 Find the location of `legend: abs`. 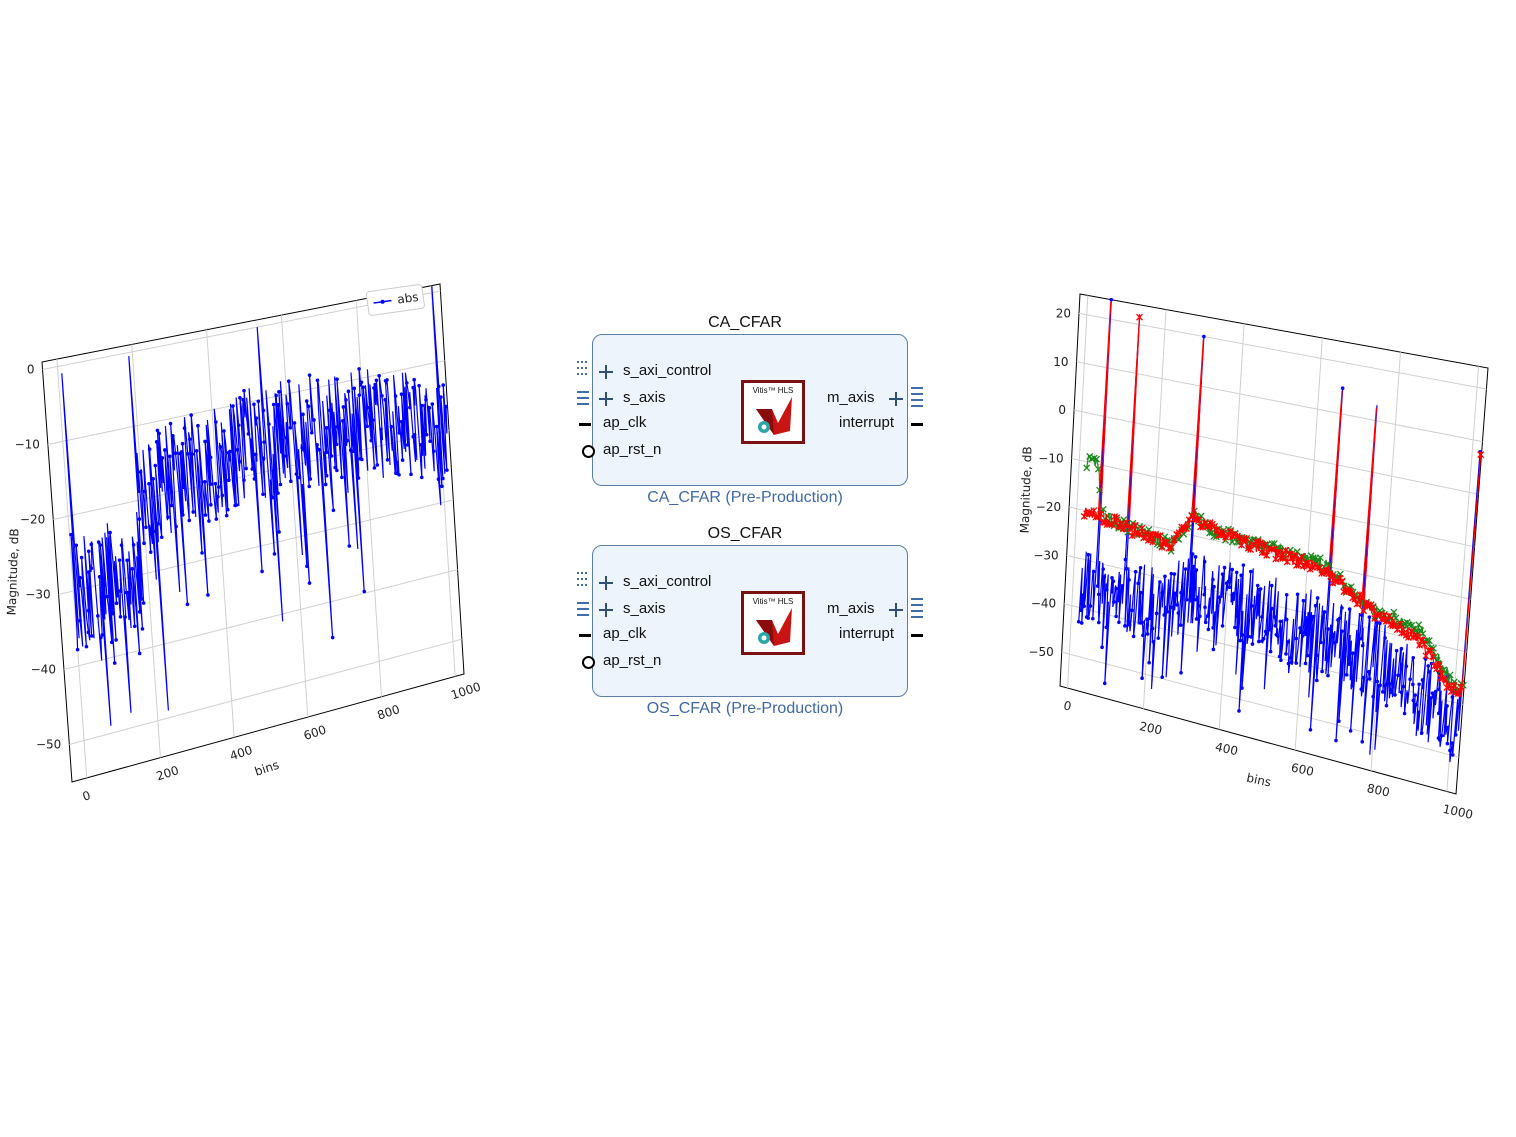

legend: abs is located at coordinates (395, 300).